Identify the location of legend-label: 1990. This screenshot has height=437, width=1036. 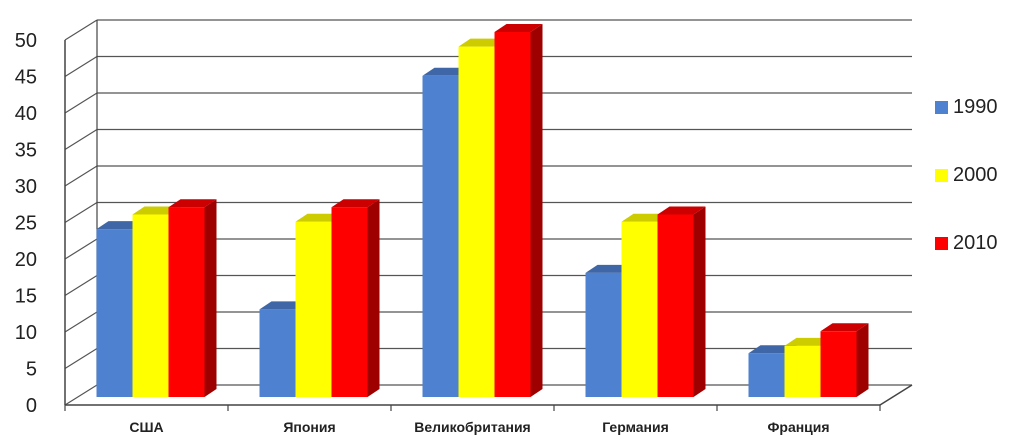
(975, 107).